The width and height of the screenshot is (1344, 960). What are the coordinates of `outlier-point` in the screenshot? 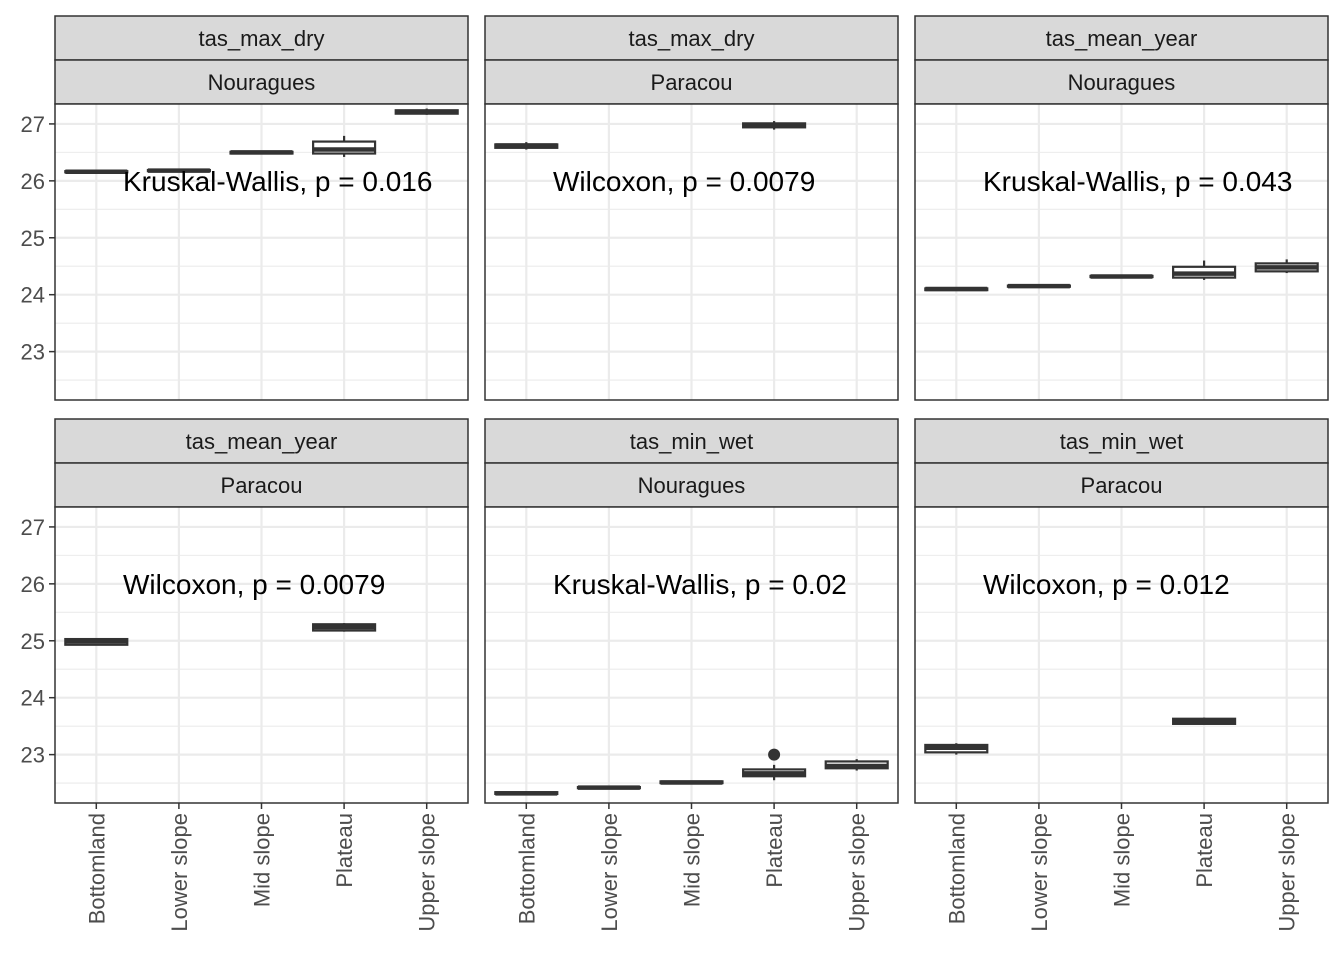 It's located at (774, 754).